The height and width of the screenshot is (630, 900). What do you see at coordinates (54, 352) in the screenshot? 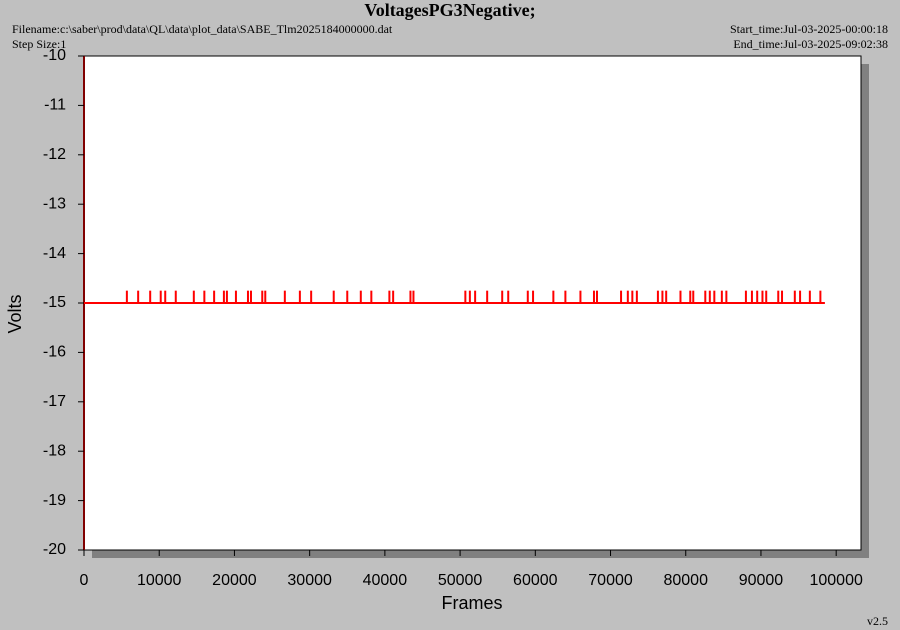
I see `y-tick-label: -16` at bounding box center [54, 352].